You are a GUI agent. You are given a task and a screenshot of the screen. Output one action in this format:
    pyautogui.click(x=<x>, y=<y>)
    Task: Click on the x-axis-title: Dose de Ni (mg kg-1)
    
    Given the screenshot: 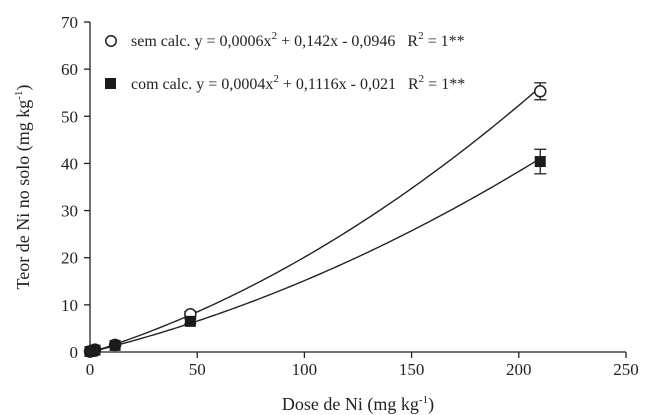 What is the action you would take?
    pyautogui.click(x=358, y=404)
    